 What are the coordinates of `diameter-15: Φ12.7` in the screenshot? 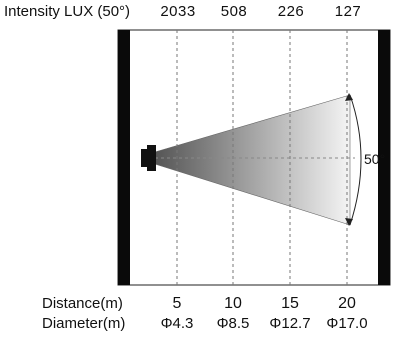 It's located at (290, 323).